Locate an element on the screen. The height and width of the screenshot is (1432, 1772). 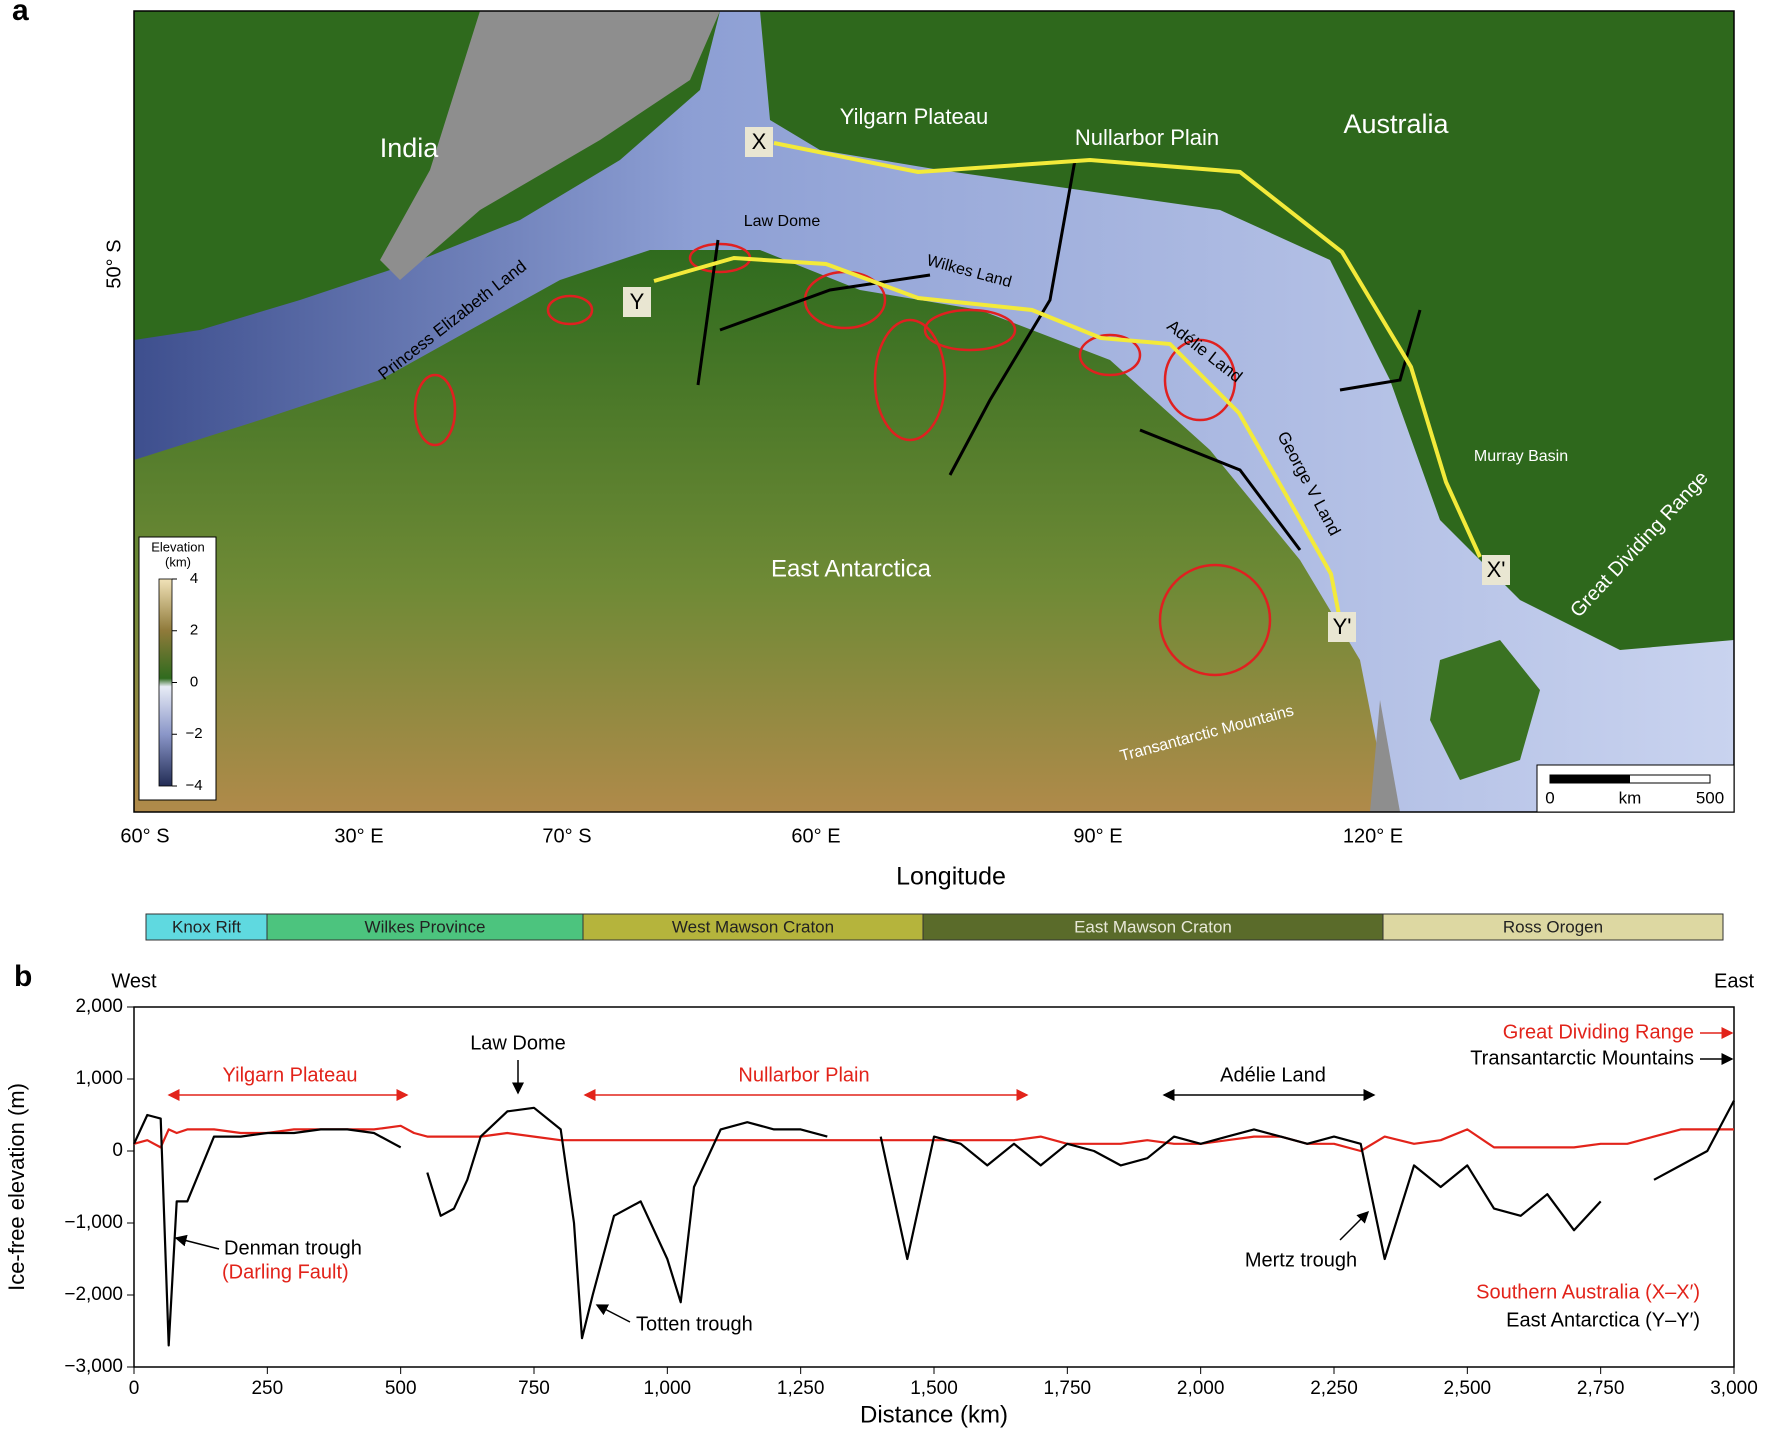
panel-label: b is located at coordinates (23, 976).